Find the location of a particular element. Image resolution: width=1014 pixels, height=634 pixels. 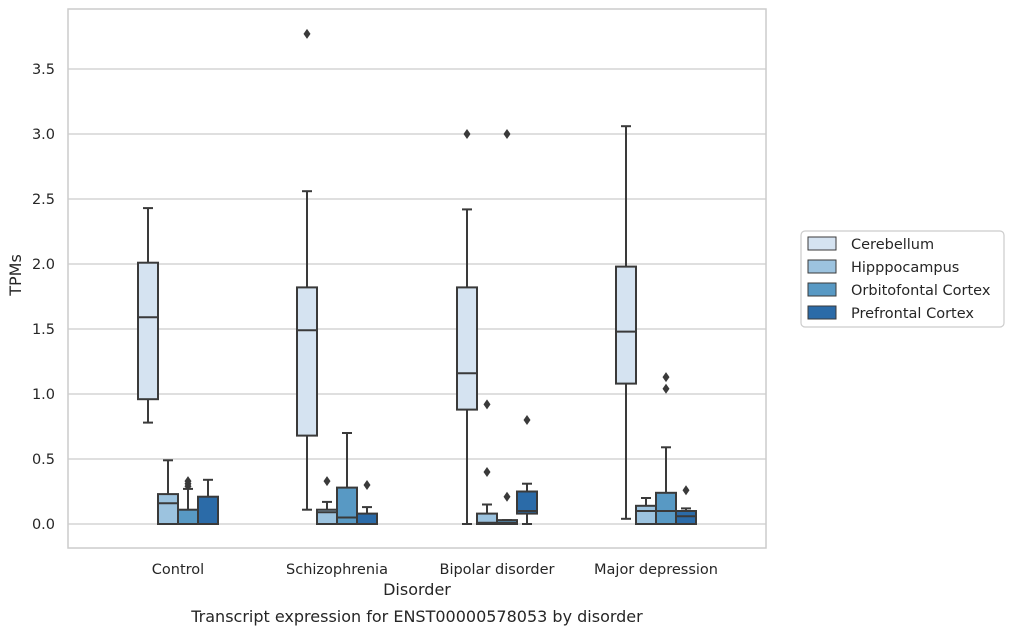

x-tick-label: Bipolar disorder is located at coordinates (497, 570).